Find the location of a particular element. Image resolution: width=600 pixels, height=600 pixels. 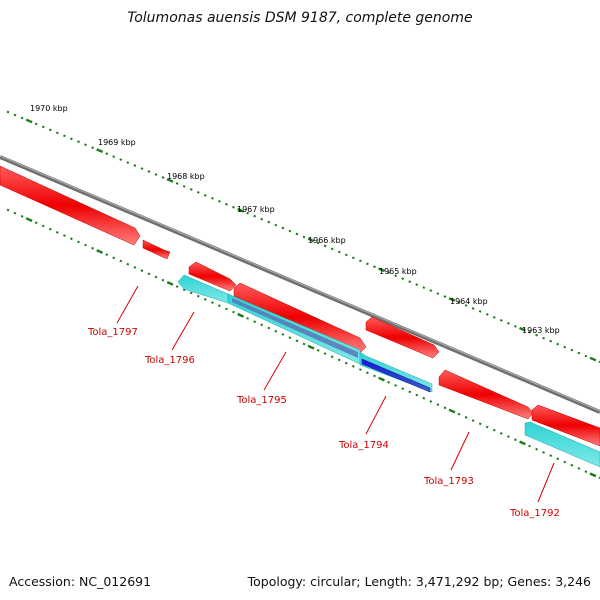

cds-tola-1797-body is located at coordinates (70, 205).